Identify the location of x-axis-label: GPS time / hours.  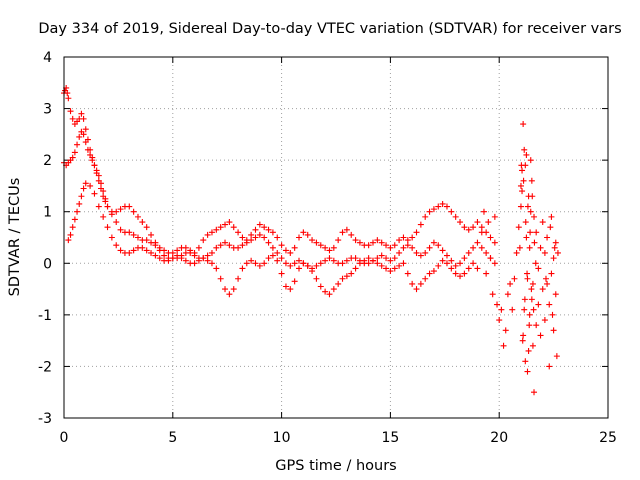
(335, 466).